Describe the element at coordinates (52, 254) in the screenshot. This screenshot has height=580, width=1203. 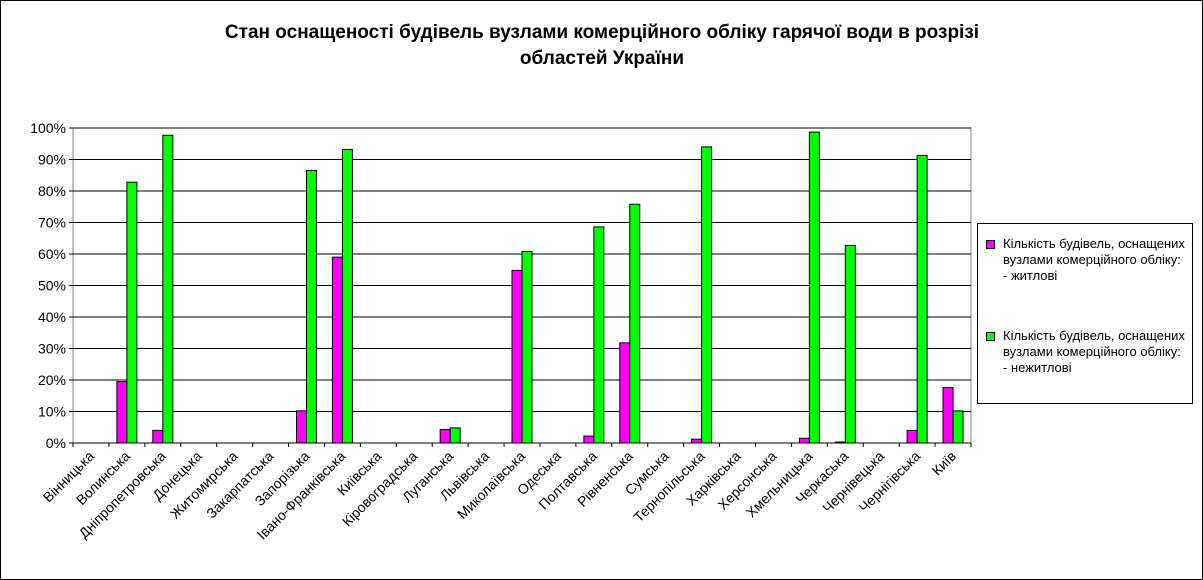
I see `y-tick-label: 60%` at that location.